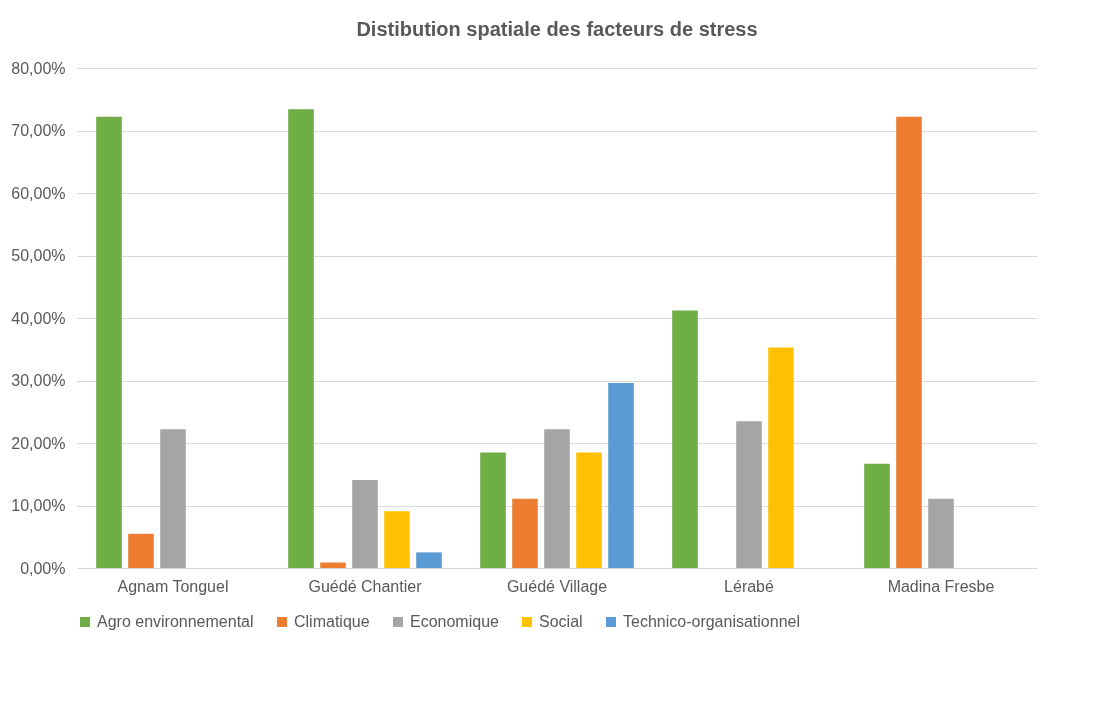 Image resolution: width=1116 pixels, height=713 pixels. What do you see at coordinates (175, 621) in the screenshot?
I see `legend-label: Agro environnemental` at bounding box center [175, 621].